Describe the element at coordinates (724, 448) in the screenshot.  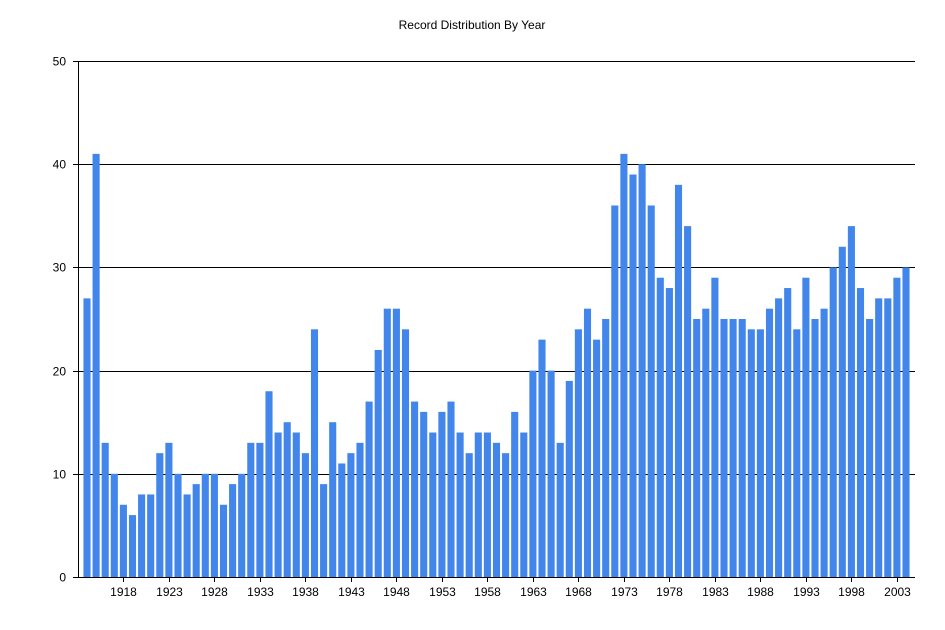
I see `bar-1984` at that location.